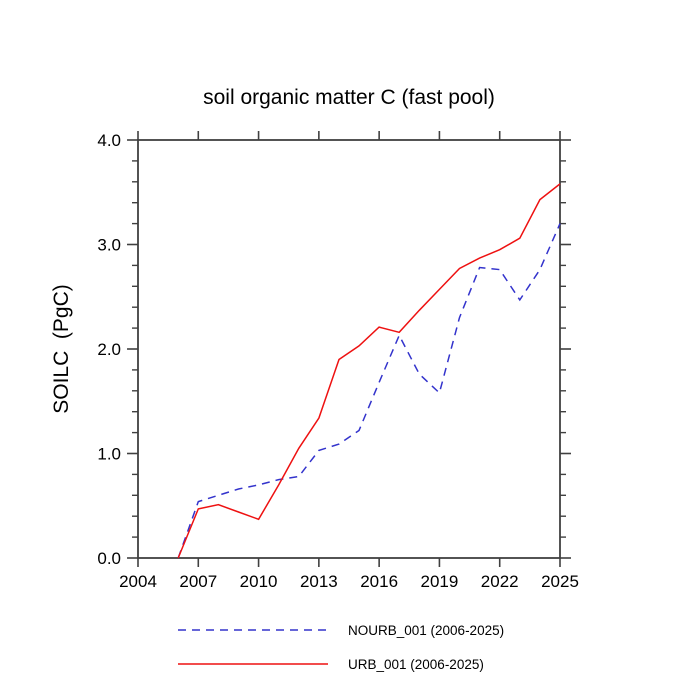 Image resolution: width=700 pixels, height=700 pixels. I want to click on x-tick-label: 2004, so click(138, 581).